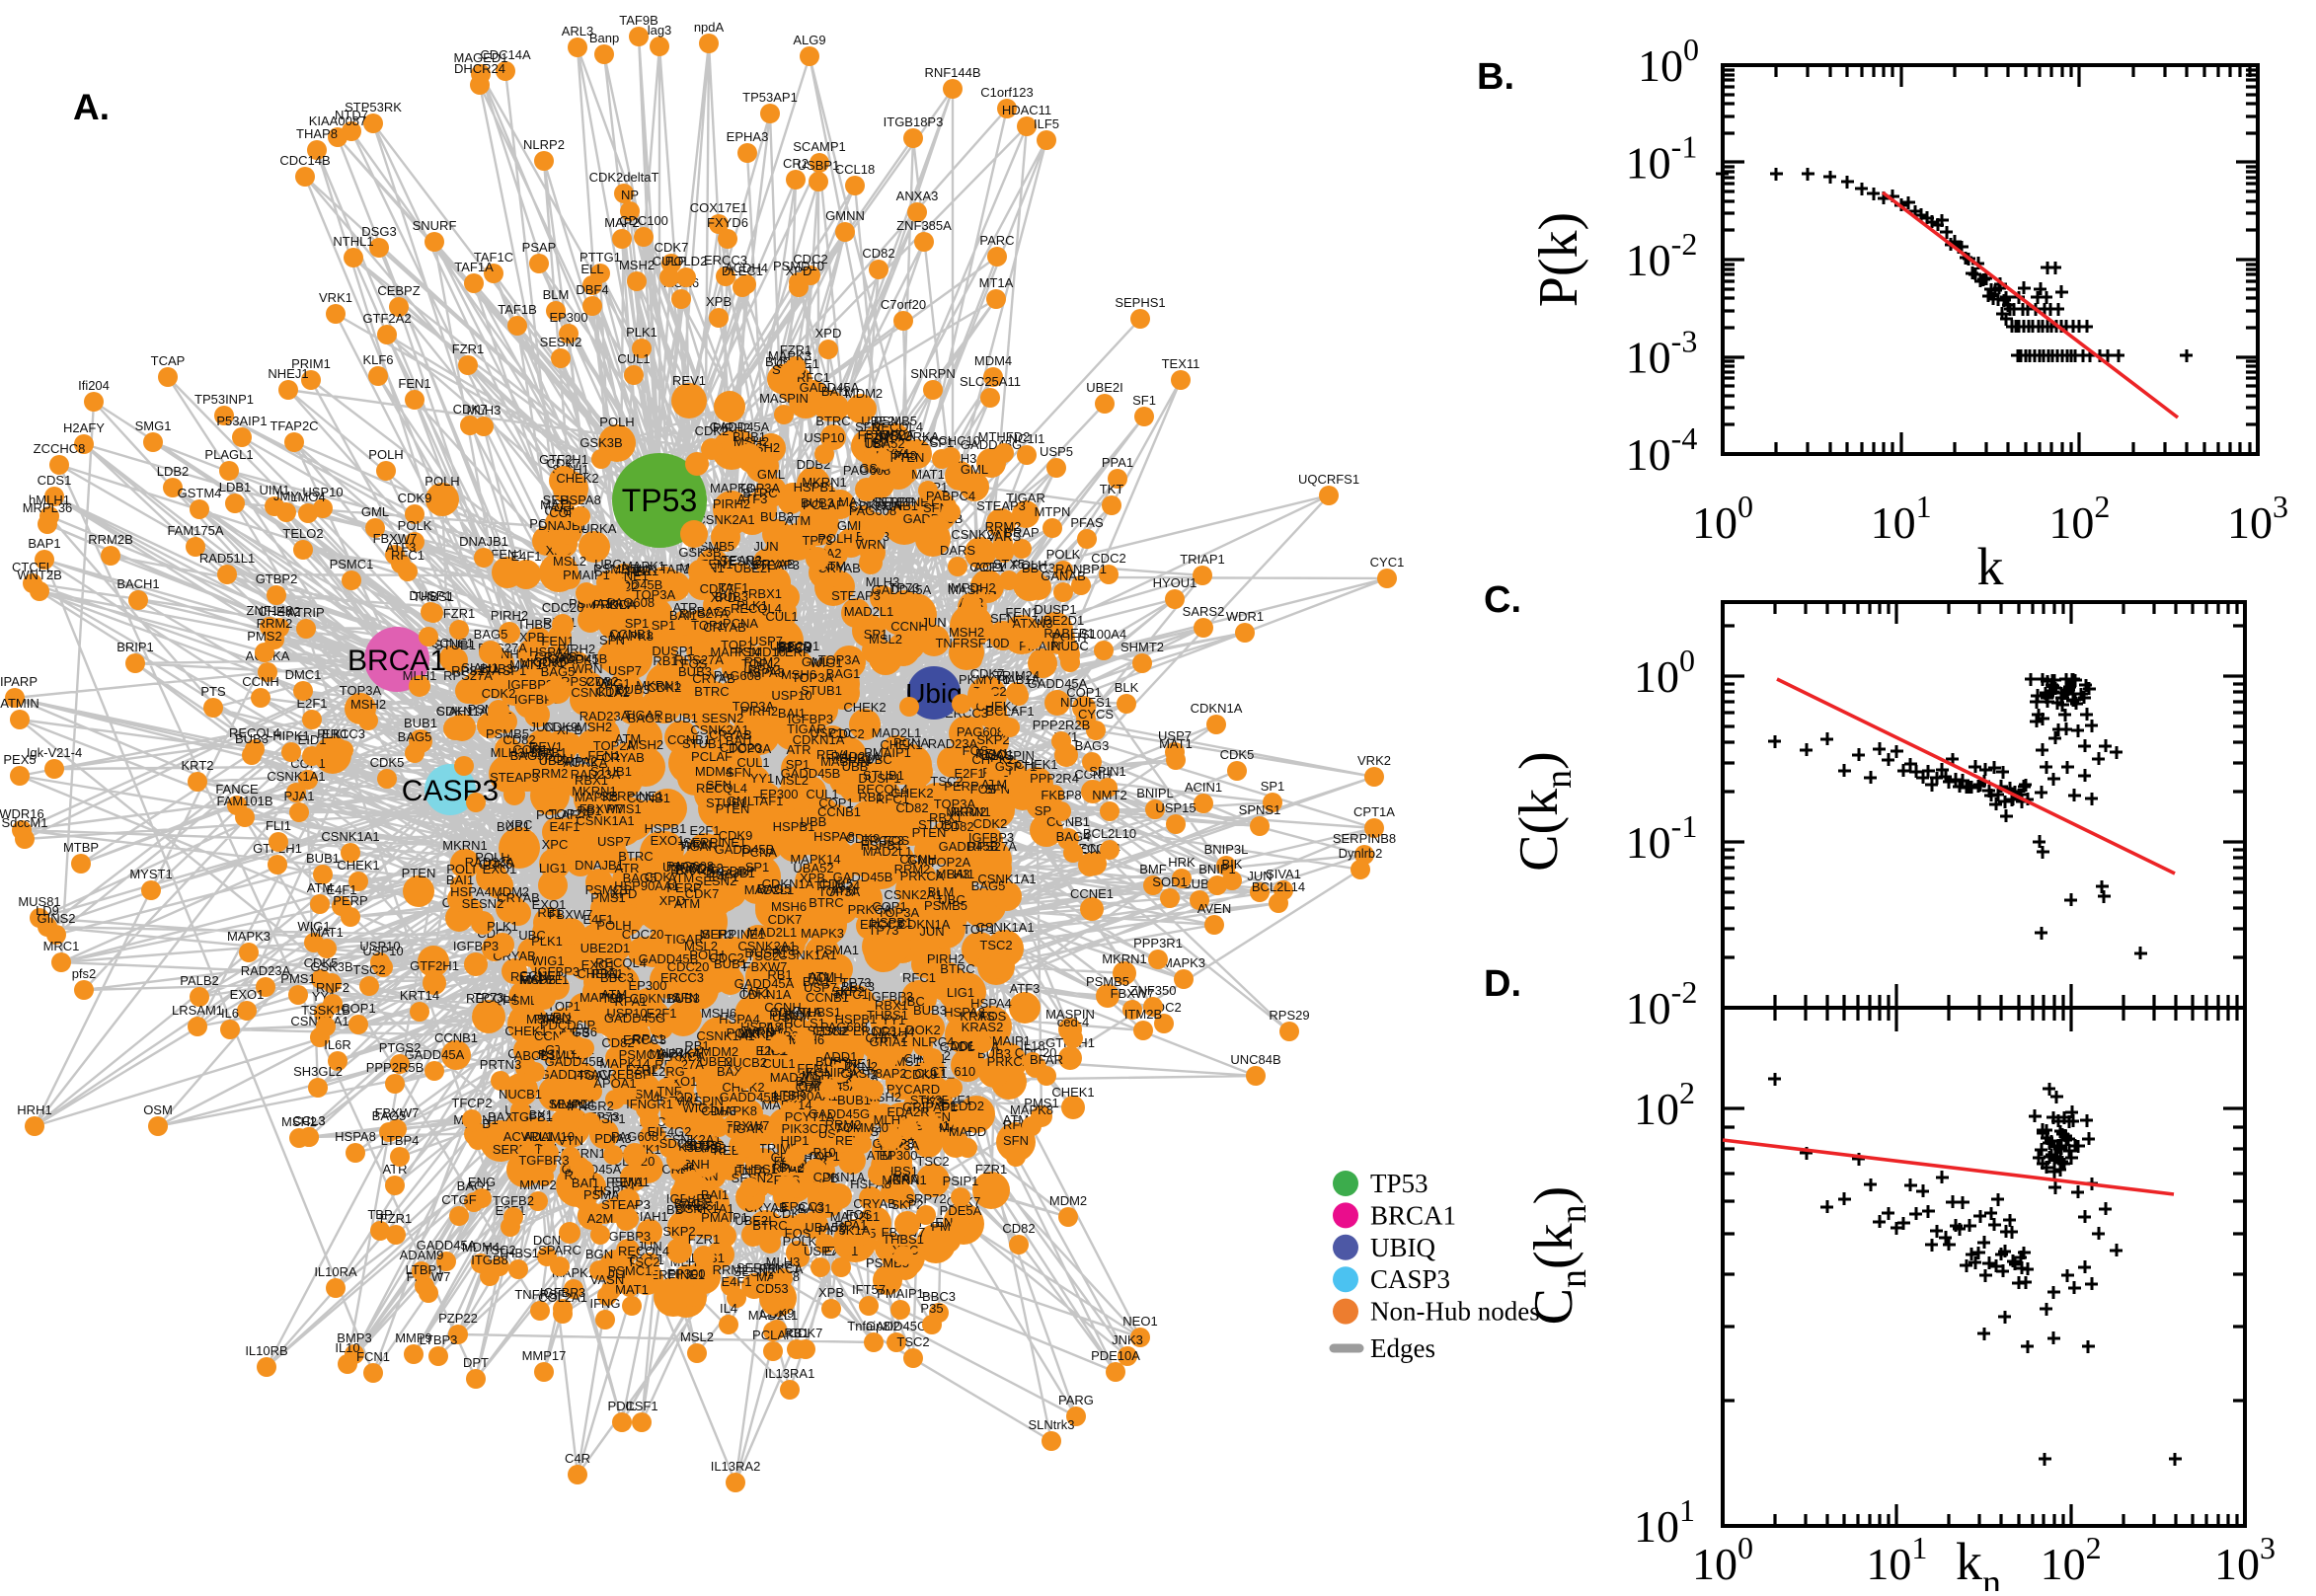  Describe the element at coordinates (1009, 564) in the screenshot. I see `svg-text: STX5` at that location.